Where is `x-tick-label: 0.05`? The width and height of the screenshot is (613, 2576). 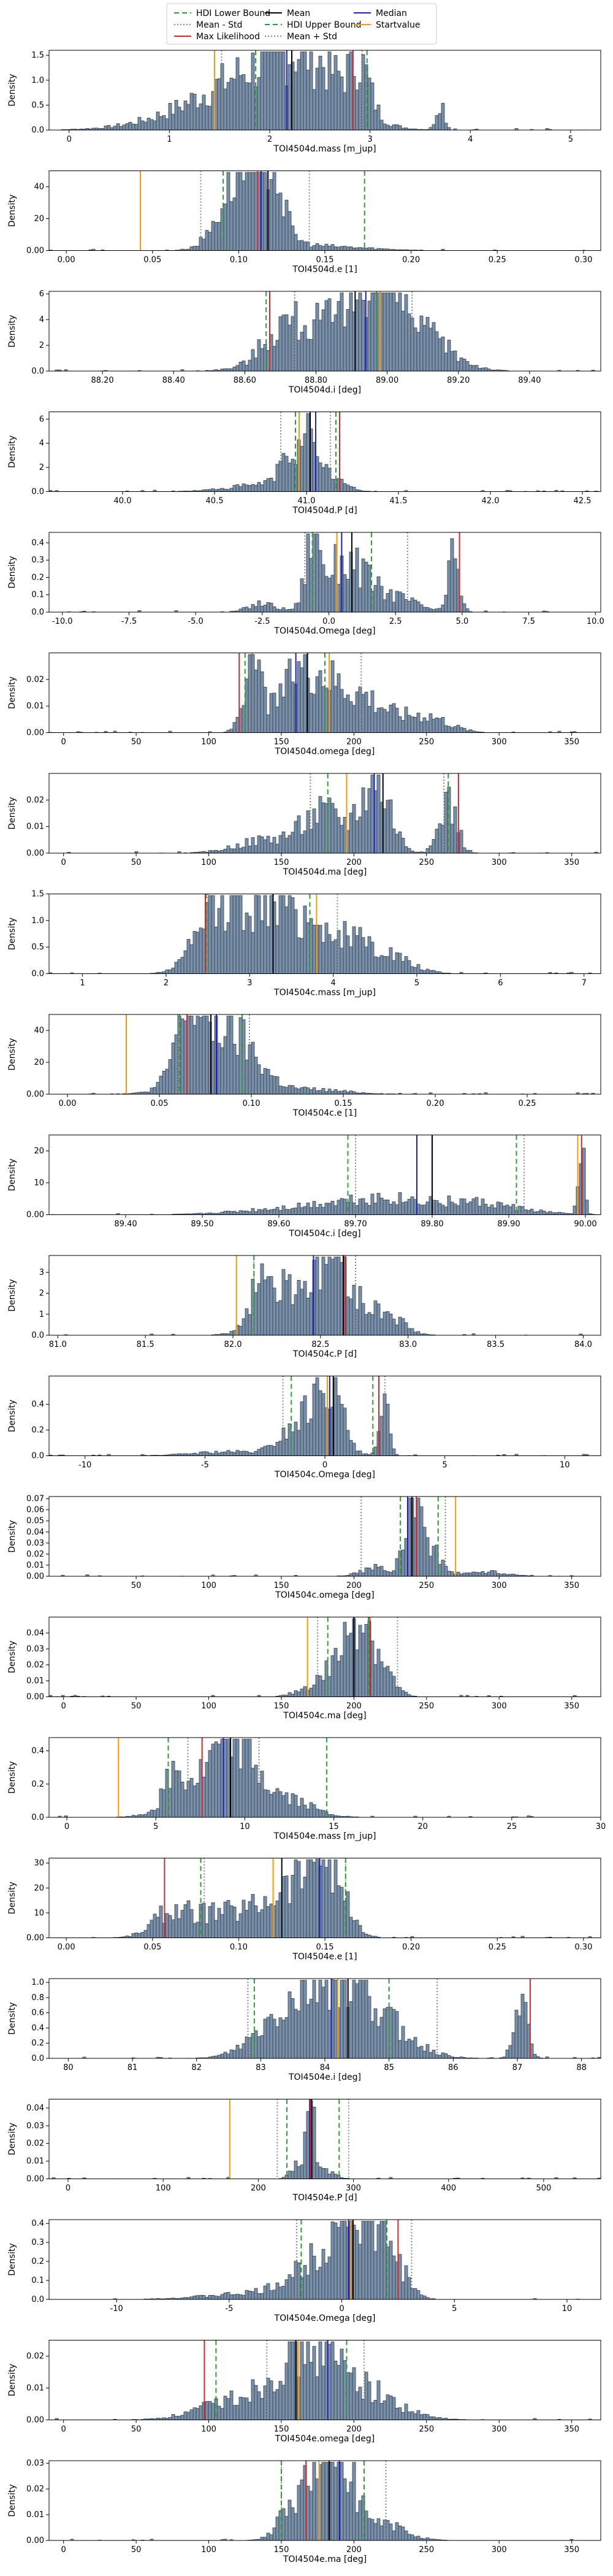 x-tick-label: 0.05 is located at coordinates (160, 1103).